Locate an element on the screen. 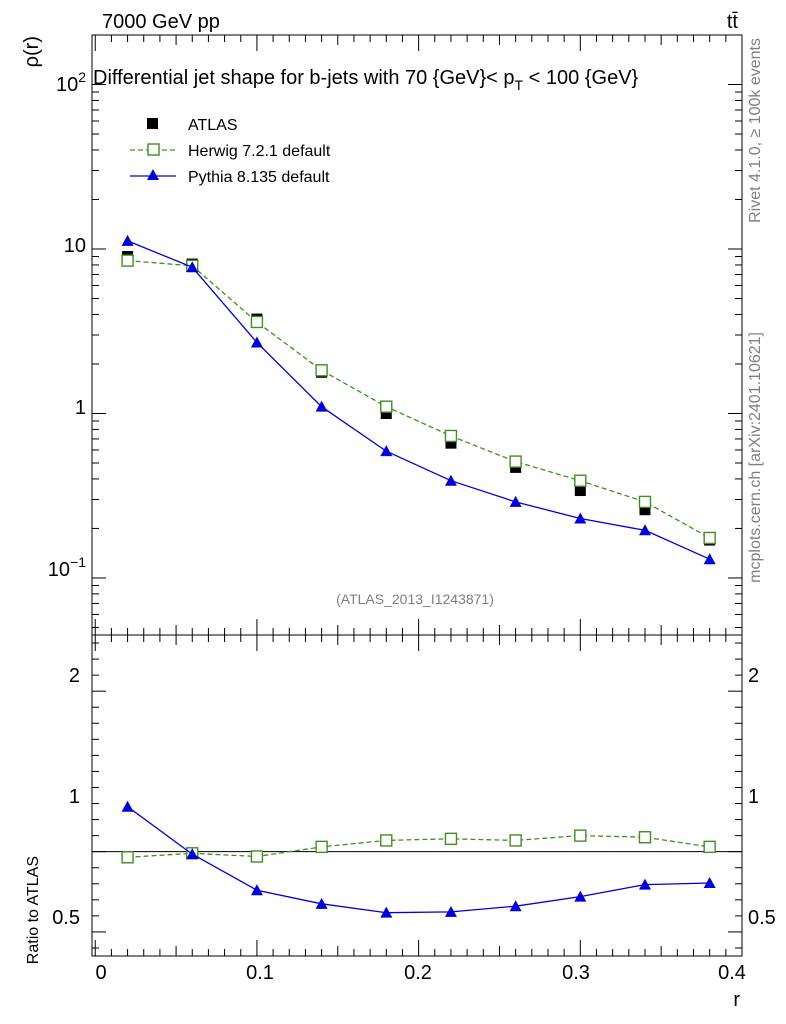 This screenshot has height=1024, width=786. y-tick-label-1: 1 is located at coordinates (80, 408).